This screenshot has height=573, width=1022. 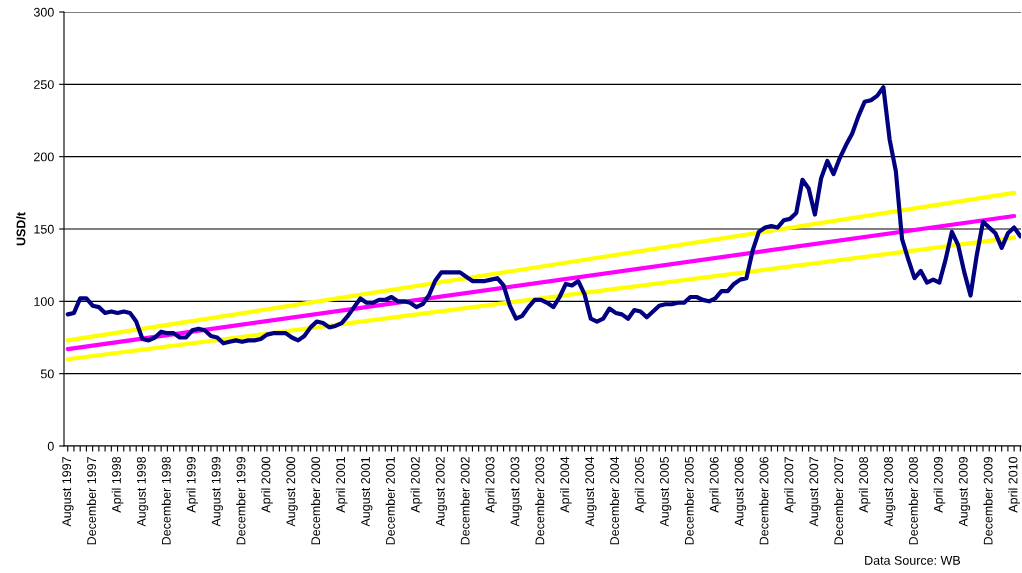 What do you see at coordinates (890, 491) in the screenshot?
I see `x-tick-label: August 2008` at bounding box center [890, 491].